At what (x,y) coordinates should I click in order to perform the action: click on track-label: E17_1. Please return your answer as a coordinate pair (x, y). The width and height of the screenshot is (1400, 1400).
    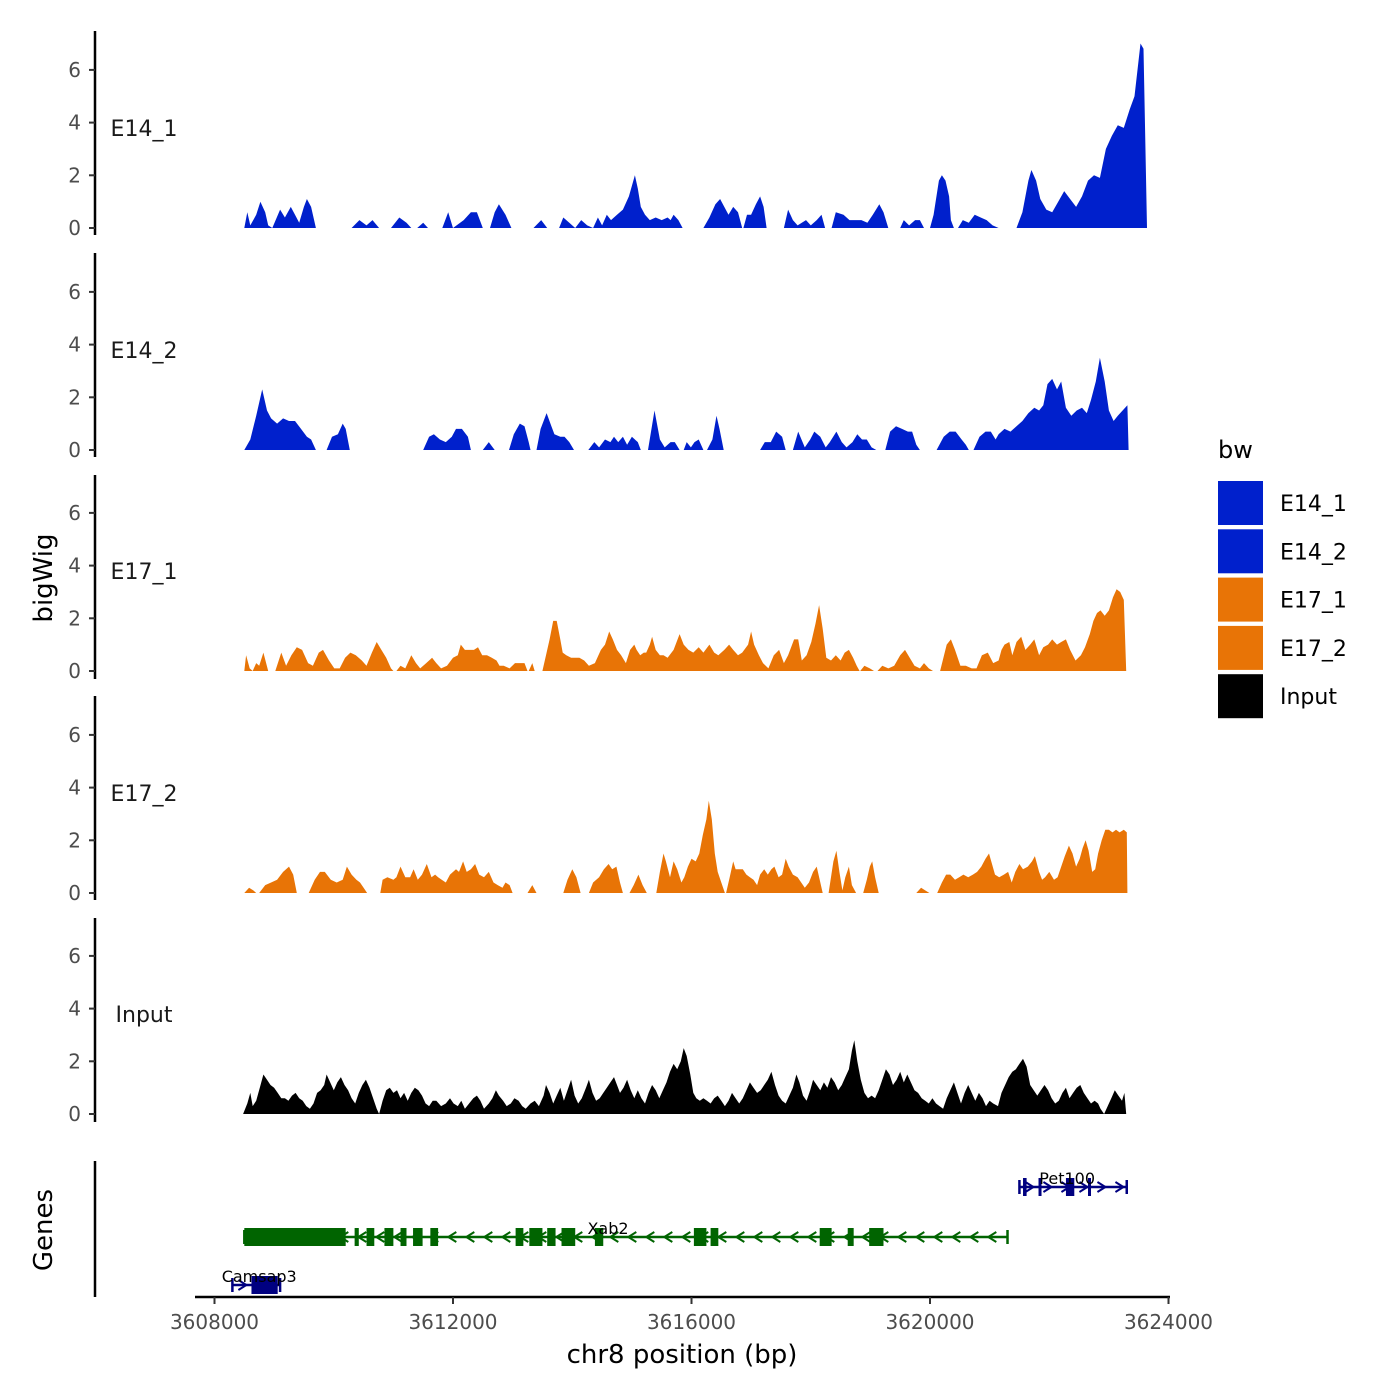
    Looking at the image, I should click on (144, 572).